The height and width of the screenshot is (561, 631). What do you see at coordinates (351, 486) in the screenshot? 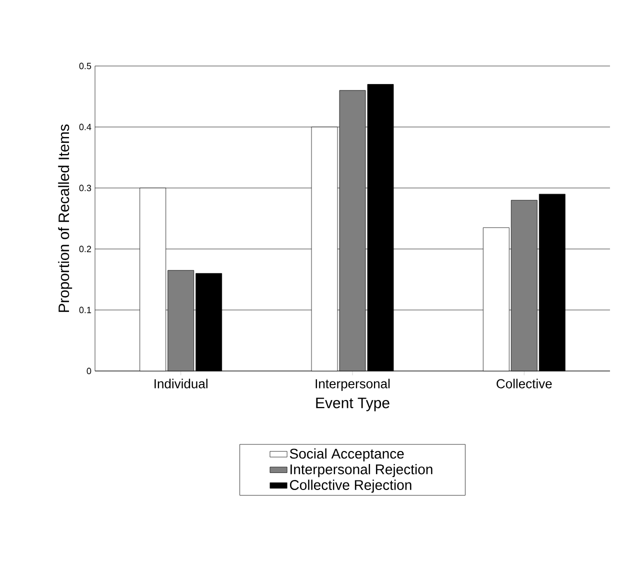
I see `legend-label: Collective Rejection` at bounding box center [351, 486].